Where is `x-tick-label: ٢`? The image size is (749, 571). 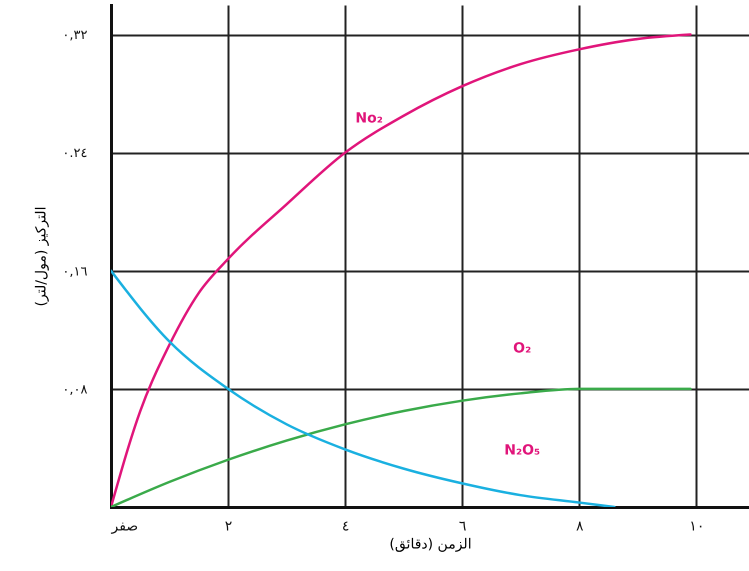
x-tick-label: ٢ is located at coordinates (228, 526).